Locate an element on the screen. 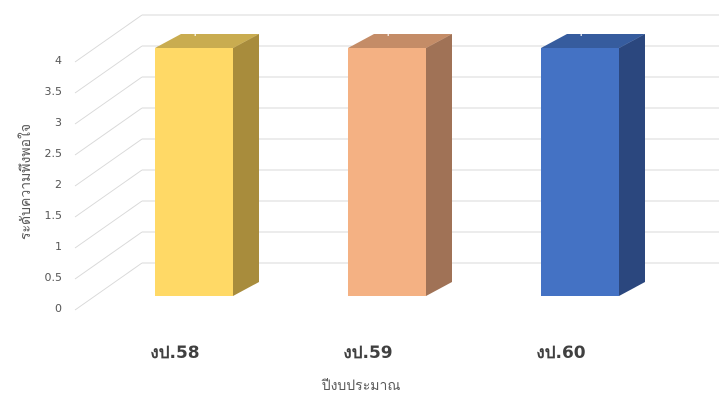 The width and height of the screenshot is (719, 398). y-tick-label: 3 is located at coordinates (58, 122).